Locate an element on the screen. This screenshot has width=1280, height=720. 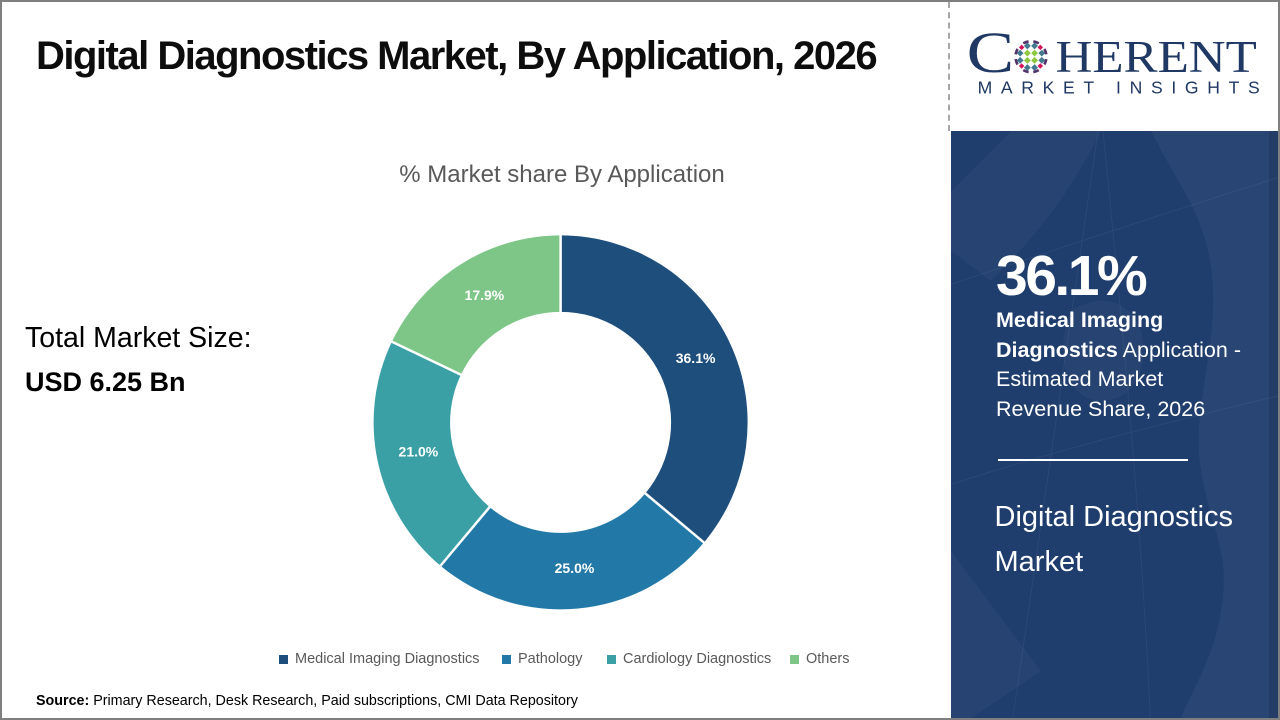
svg-text: 21.0% is located at coordinates (419, 451).